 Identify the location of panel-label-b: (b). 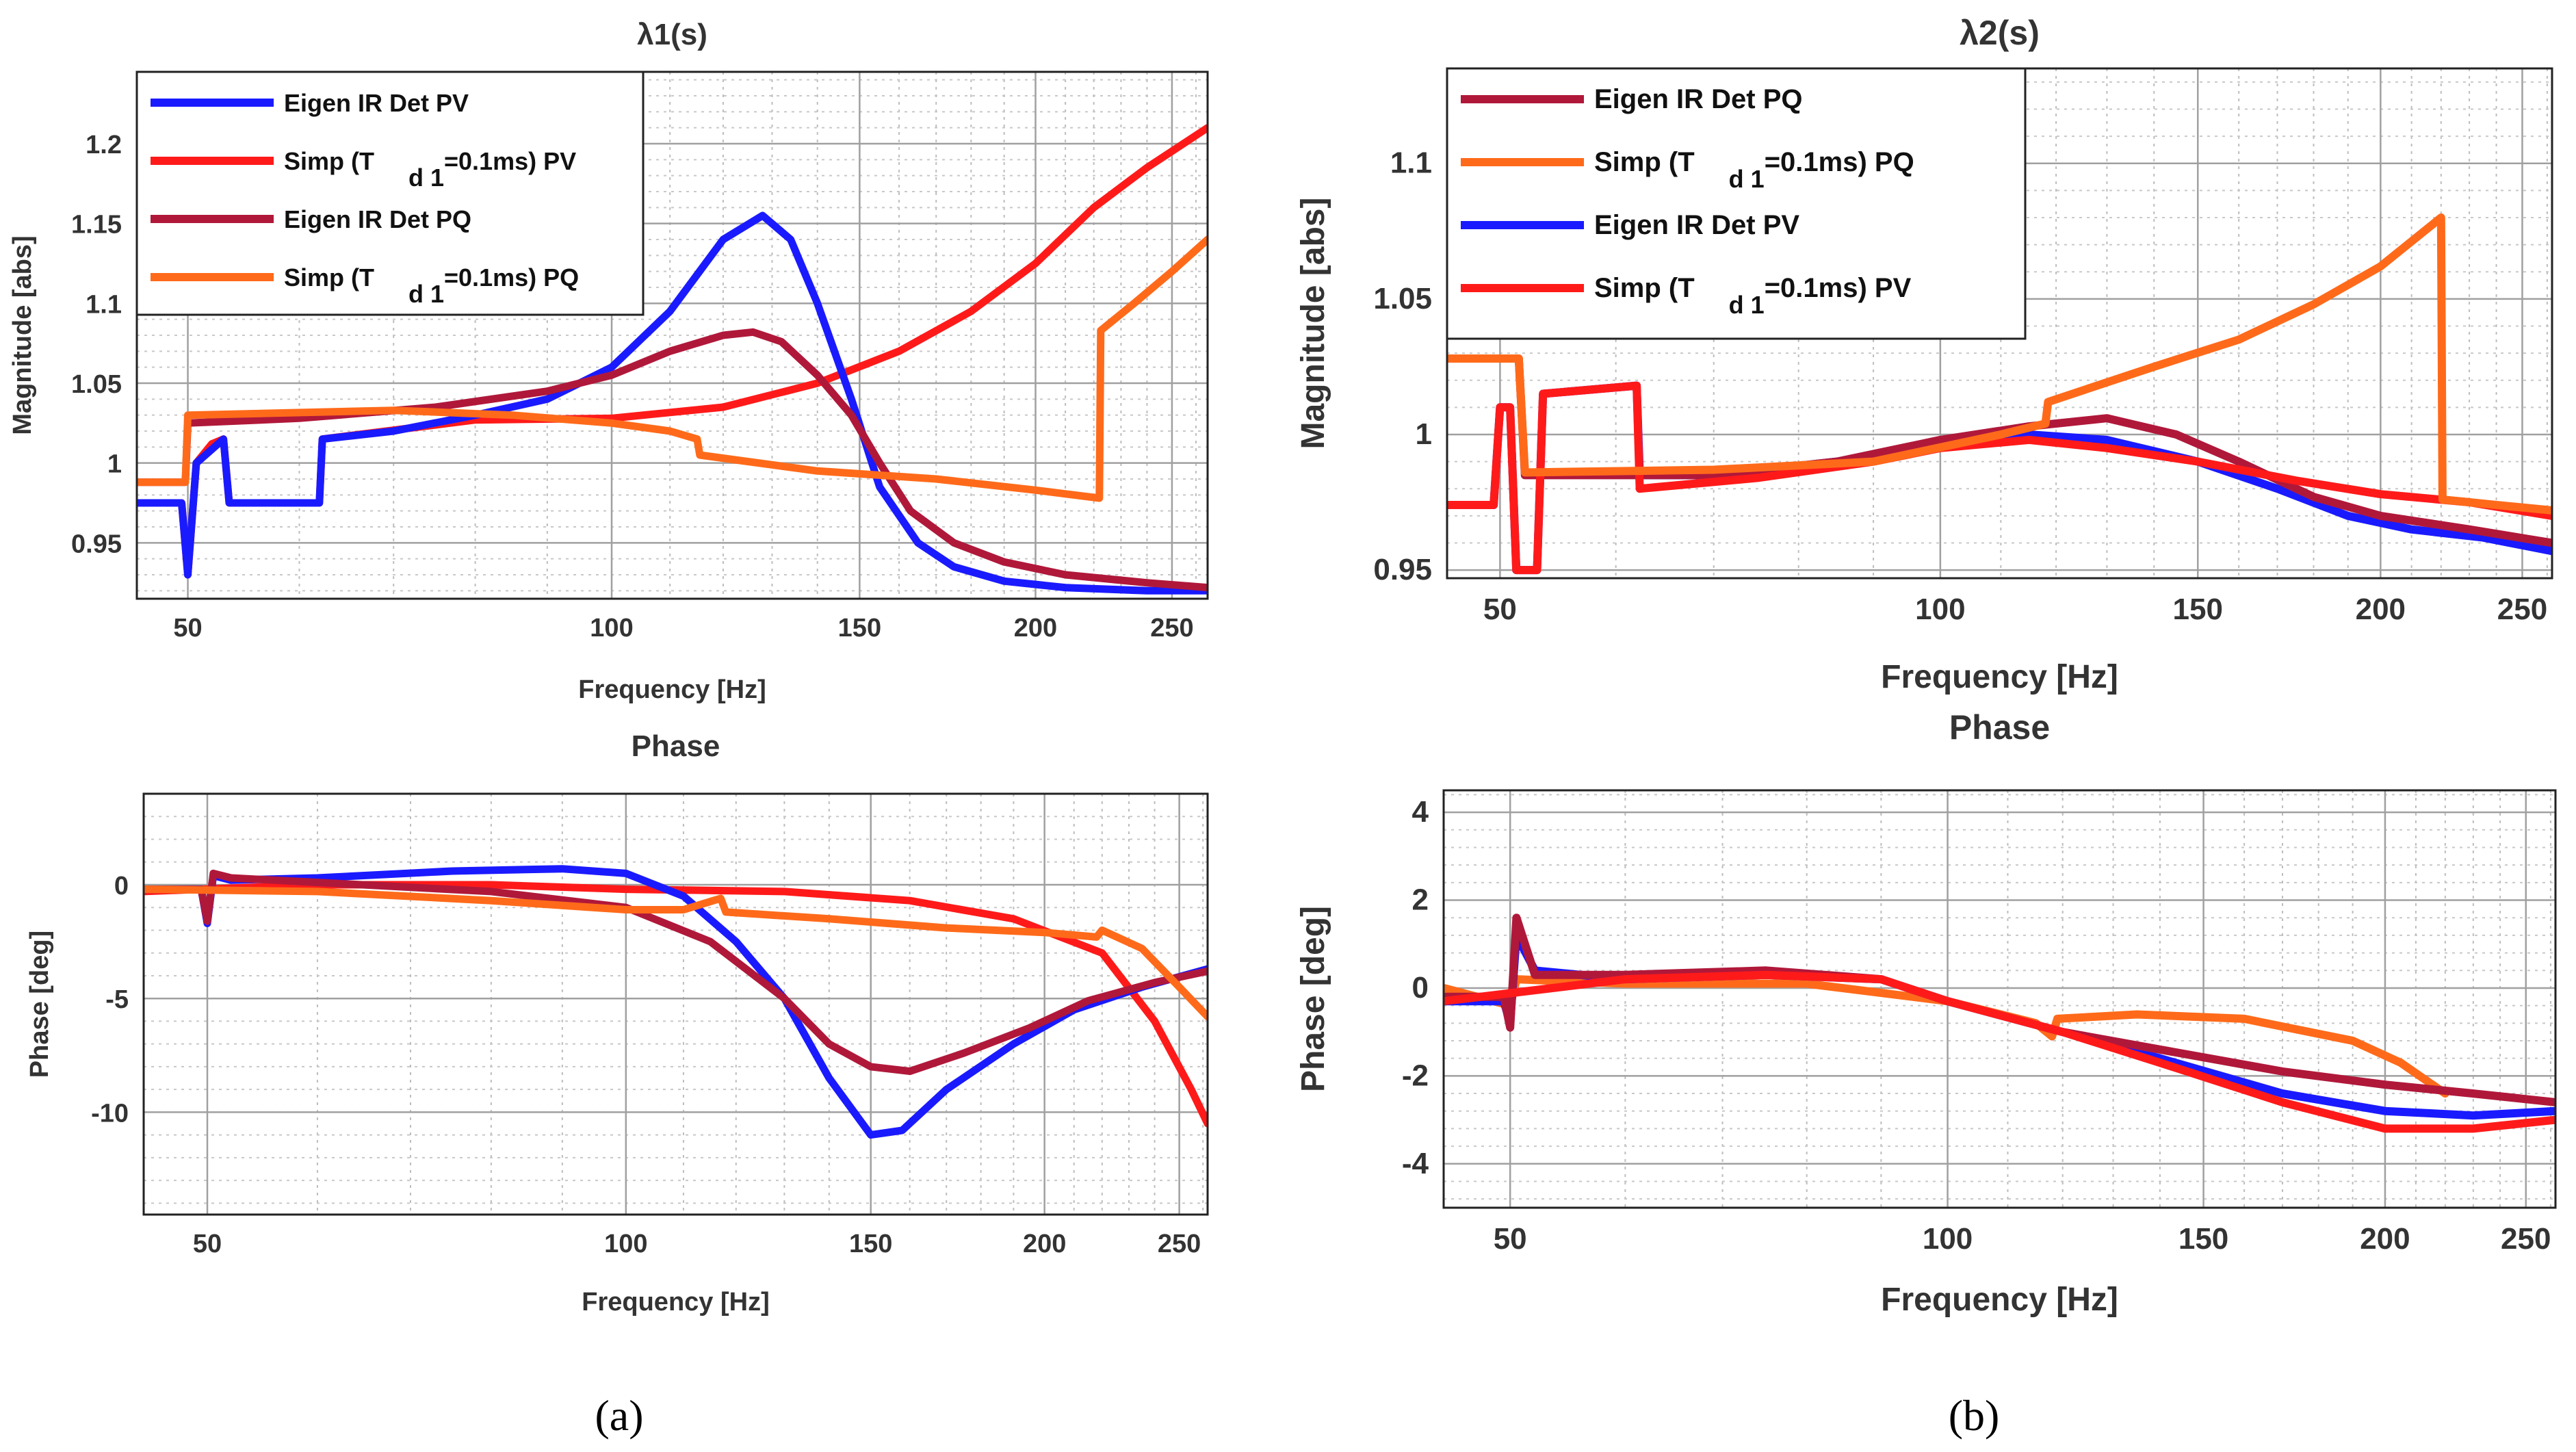
(1974, 1416).